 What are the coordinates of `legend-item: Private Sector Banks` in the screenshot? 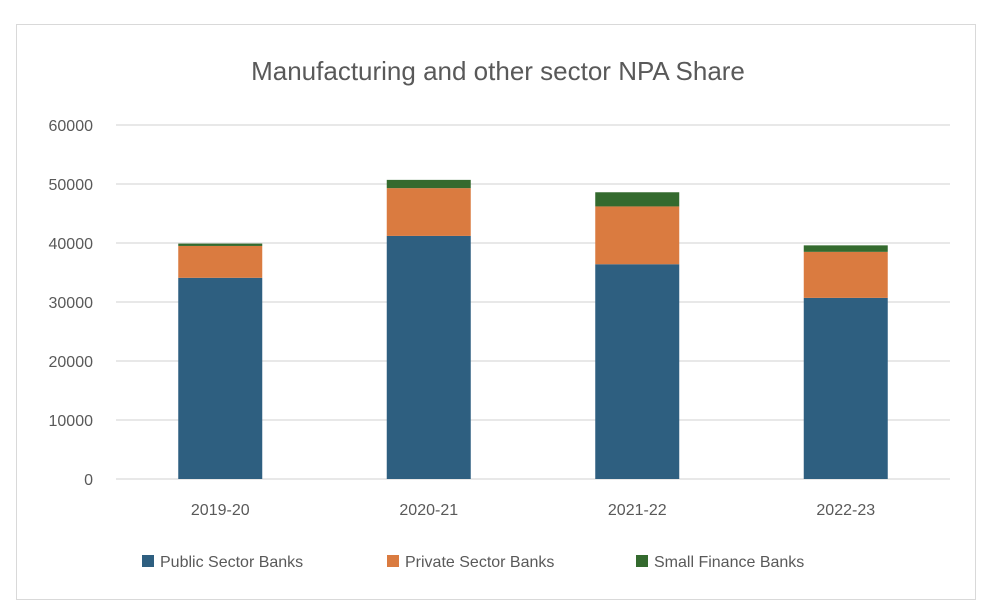 It's located at (470, 562).